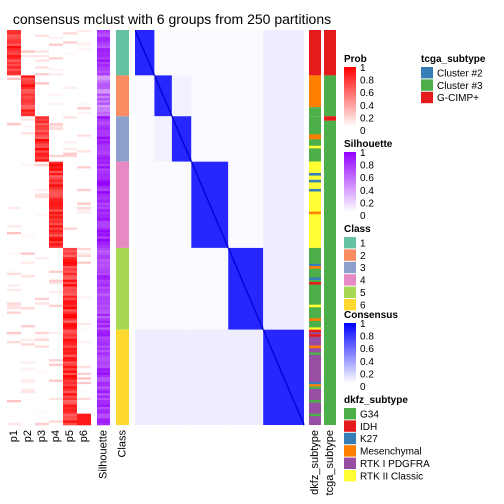 This screenshot has width=504, height=504. What do you see at coordinates (367, 374) in the screenshot?
I see `legend-tick-label: 0.2` at bounding box center [367, 374].